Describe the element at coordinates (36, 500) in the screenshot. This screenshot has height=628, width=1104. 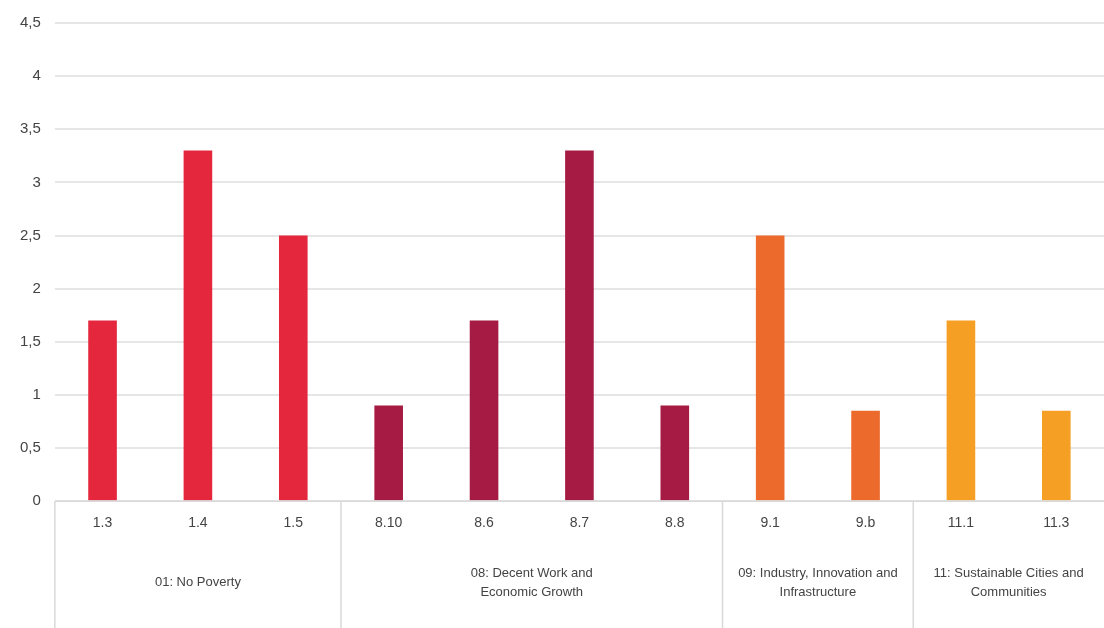
I see `y-tick-label: 0` at that location.